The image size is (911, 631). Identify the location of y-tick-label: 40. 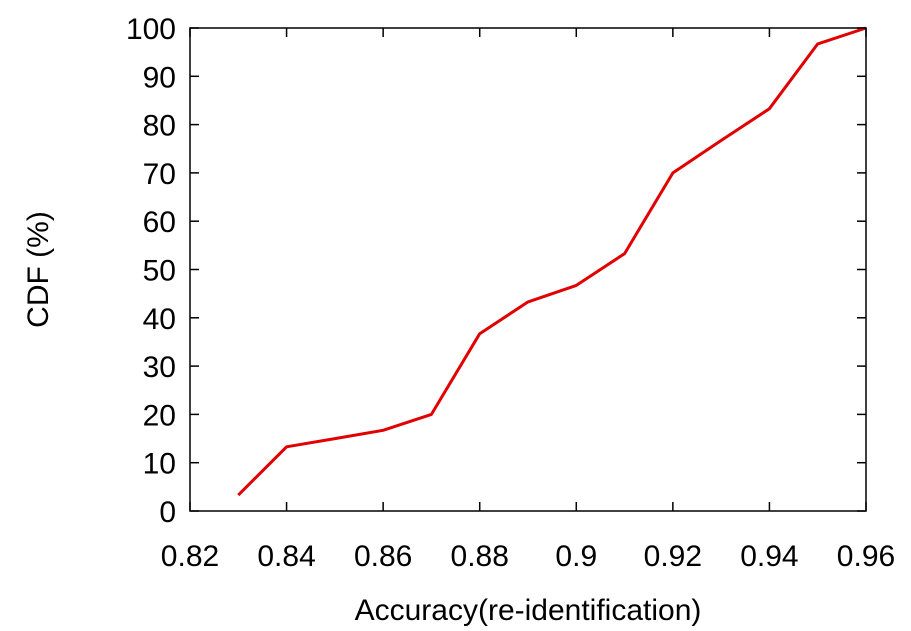
(159, 319).